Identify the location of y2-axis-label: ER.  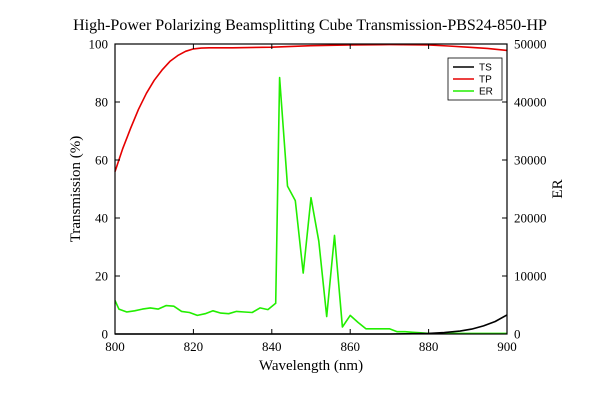
(558, 188).